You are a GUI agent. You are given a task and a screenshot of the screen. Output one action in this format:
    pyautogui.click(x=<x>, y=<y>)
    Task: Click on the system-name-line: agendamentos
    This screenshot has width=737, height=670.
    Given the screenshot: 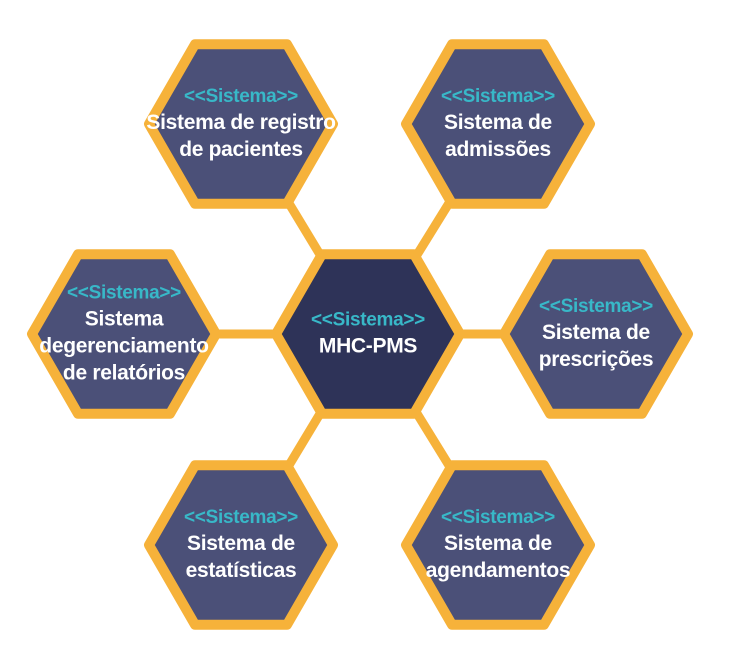 What is the action you would take?
    pyautogui.click(x=498, y=570)
    